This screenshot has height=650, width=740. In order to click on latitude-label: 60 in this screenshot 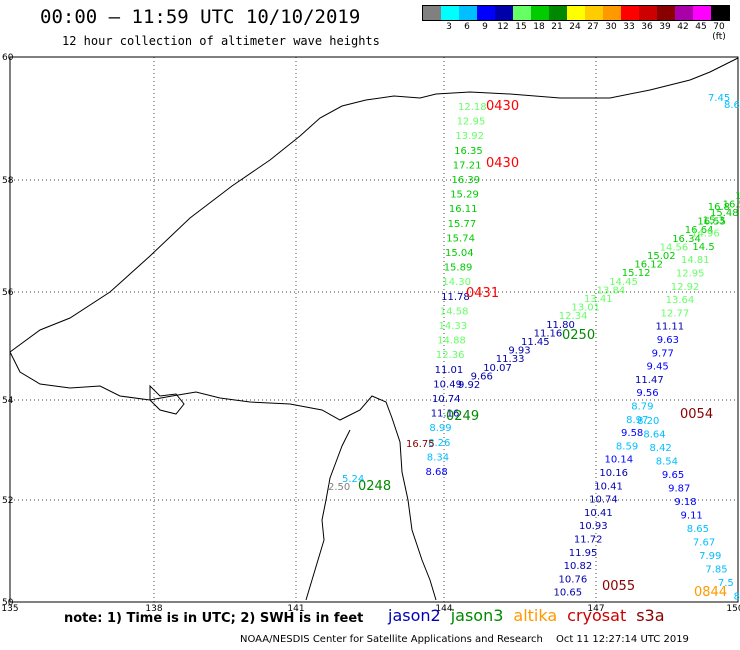, I will do `click(8, 58)`.